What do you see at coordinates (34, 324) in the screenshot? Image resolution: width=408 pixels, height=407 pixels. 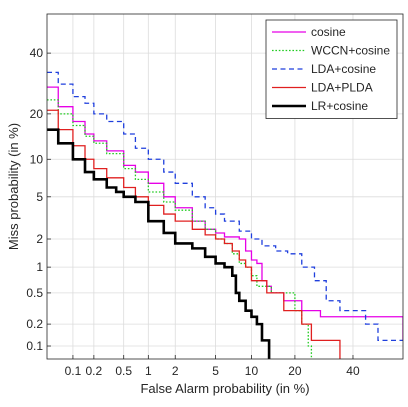 I see `y-tick-label: 0.2` at bounding box center [34, 324].